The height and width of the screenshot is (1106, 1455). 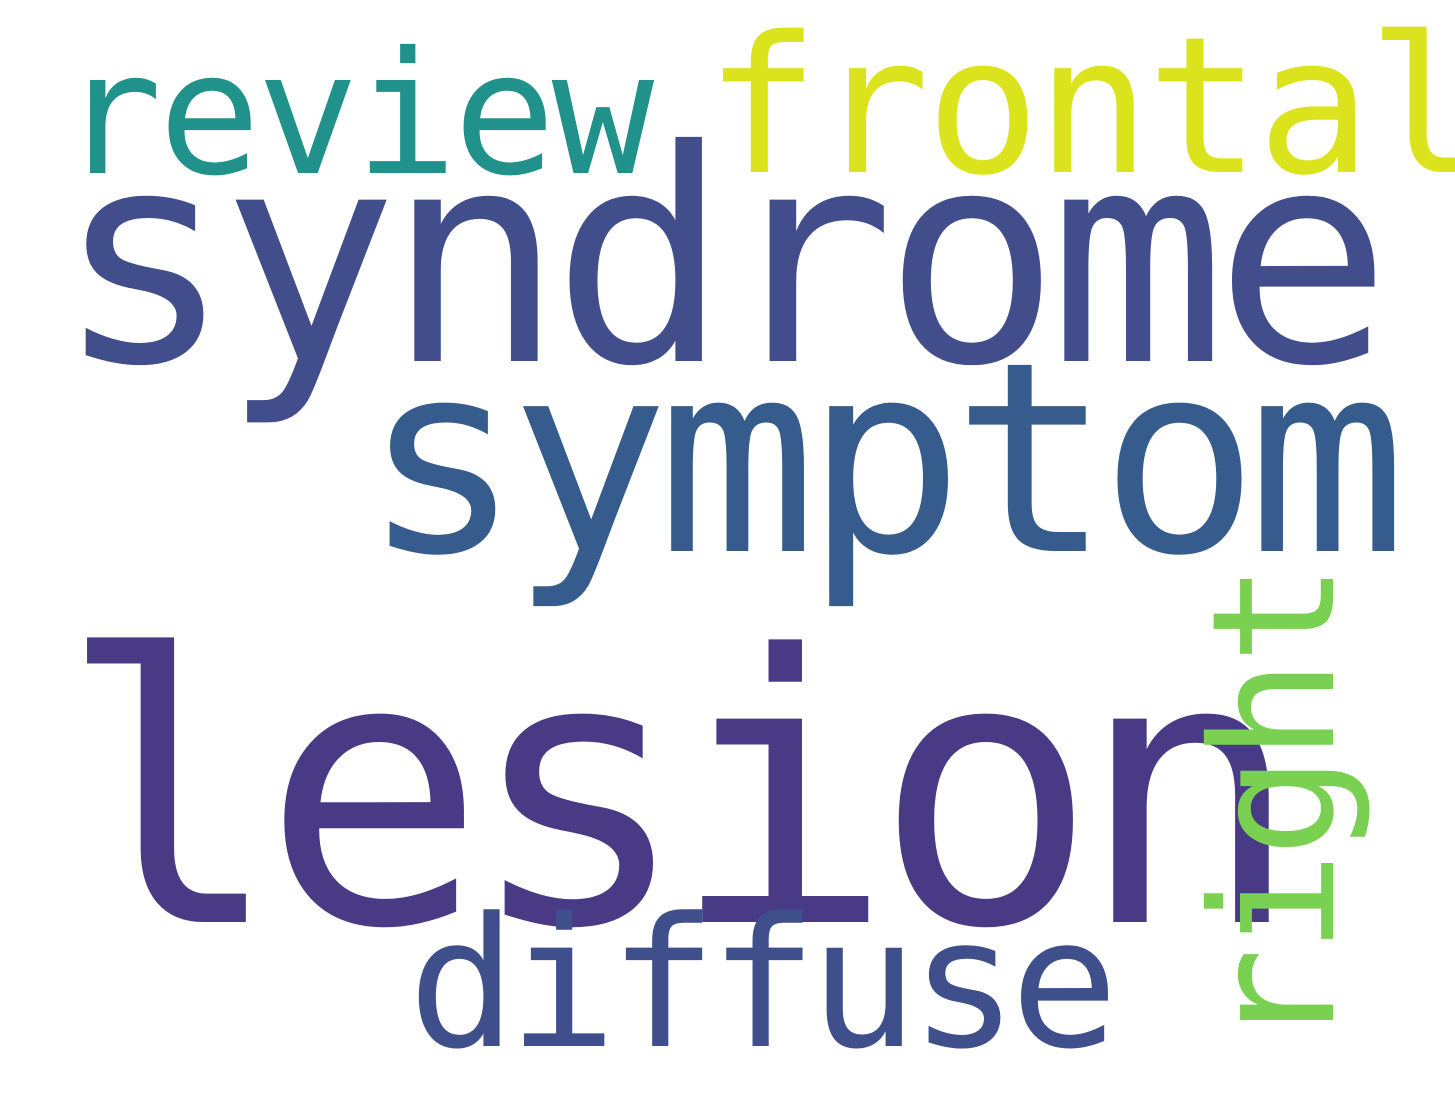 I want to click on word-frontal: frontal, so click(x=1080, y=108).